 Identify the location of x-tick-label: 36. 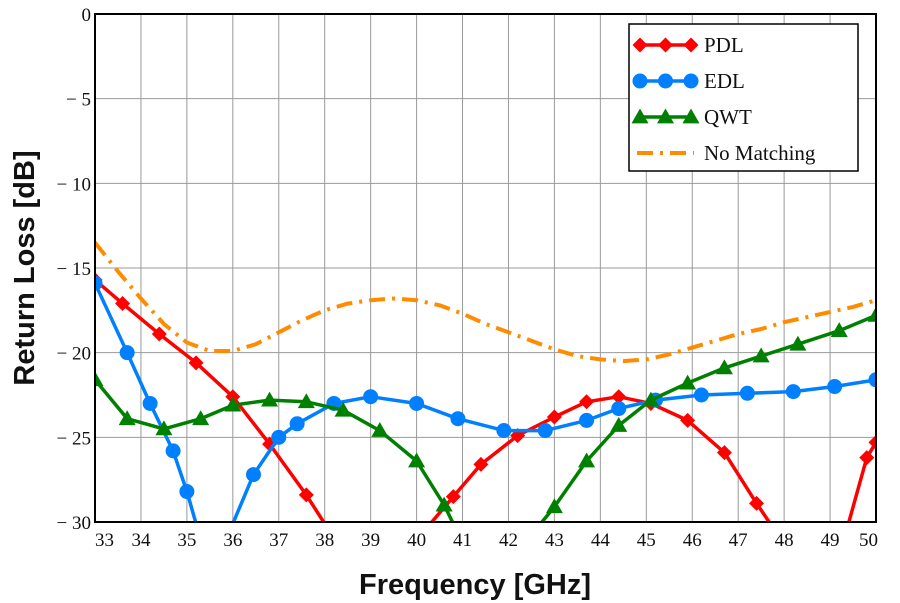
(232, 540).